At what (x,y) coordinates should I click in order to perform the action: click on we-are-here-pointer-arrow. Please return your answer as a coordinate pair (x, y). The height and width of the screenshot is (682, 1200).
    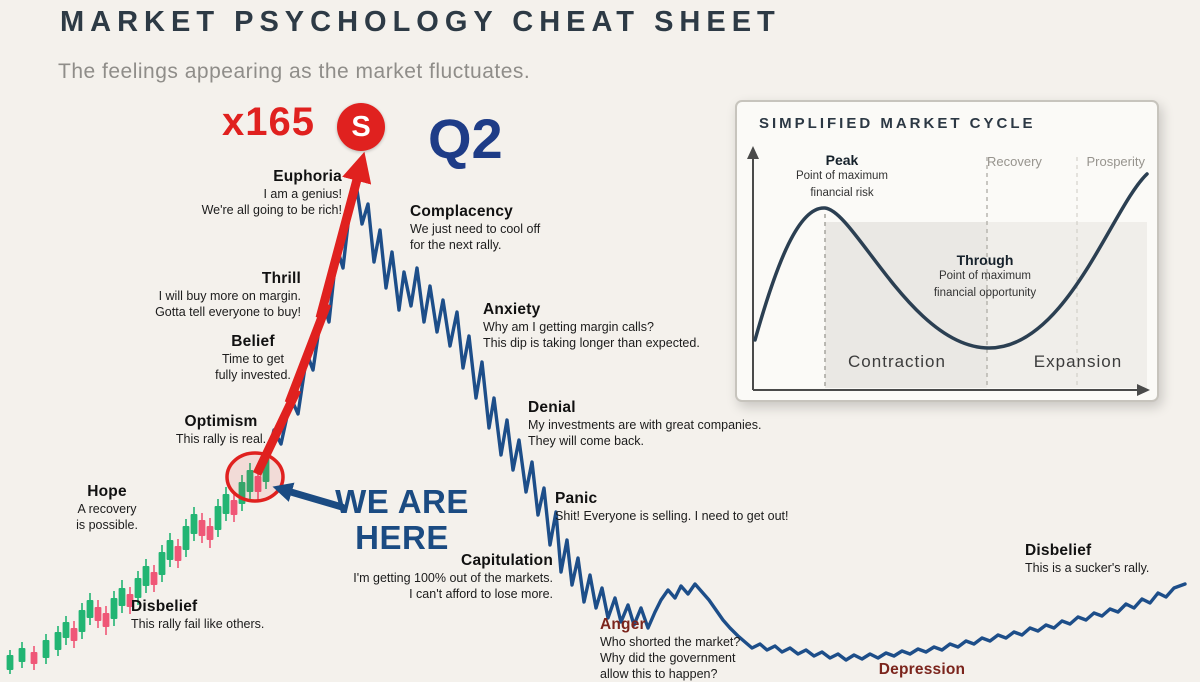
    Looking at the image, I should click on (309, 496).